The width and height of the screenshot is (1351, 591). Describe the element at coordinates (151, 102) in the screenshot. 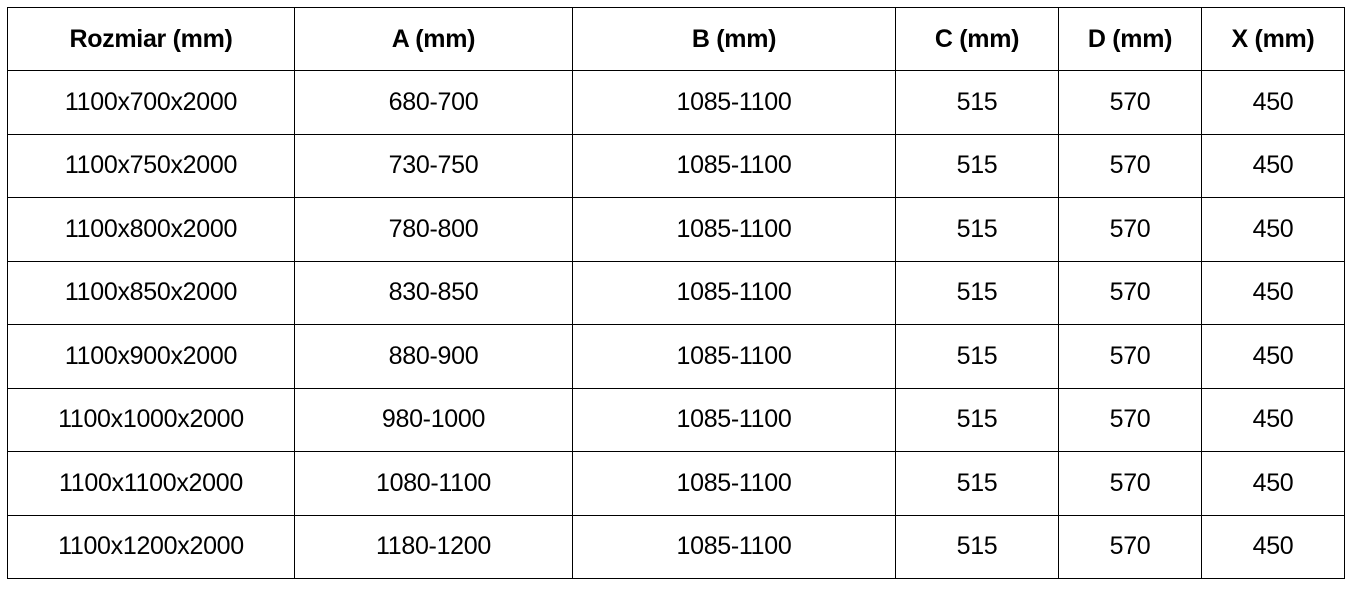

I see `table-cell: 1100x700x2000` at that location.